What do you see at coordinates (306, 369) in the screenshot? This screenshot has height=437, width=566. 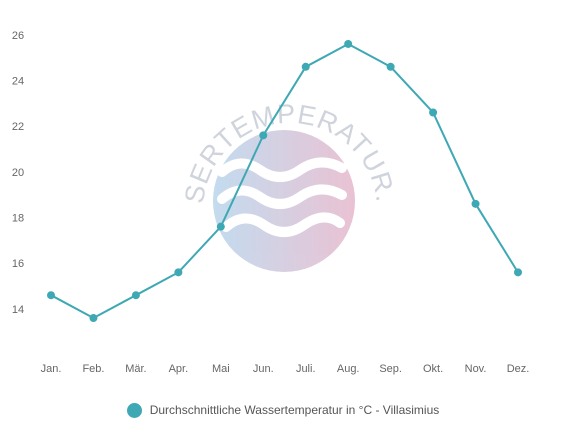 I see `x-tick-label: Juli.` at bounding box center [306, 369].